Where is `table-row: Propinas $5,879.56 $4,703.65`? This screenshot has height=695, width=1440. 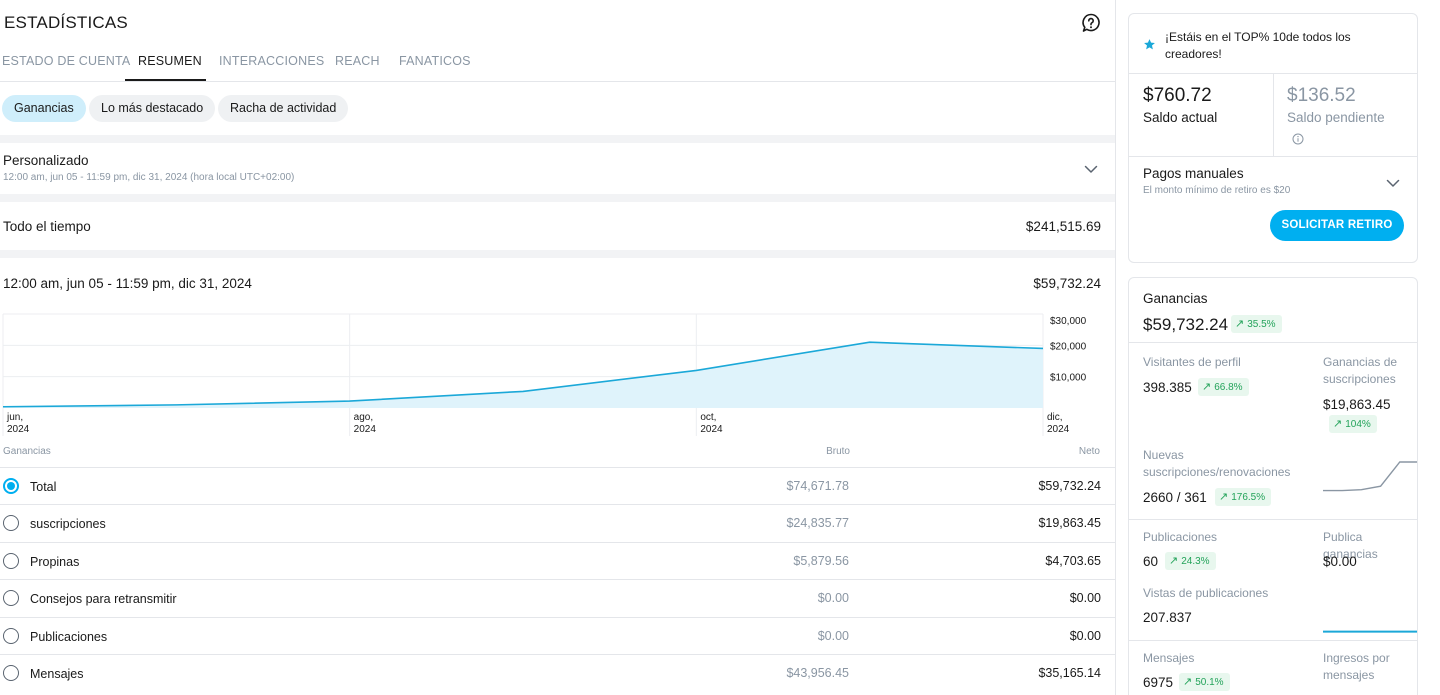
table-row: Propinas $5,879.56 $4,703.65 is located at coordinates (557, 560).